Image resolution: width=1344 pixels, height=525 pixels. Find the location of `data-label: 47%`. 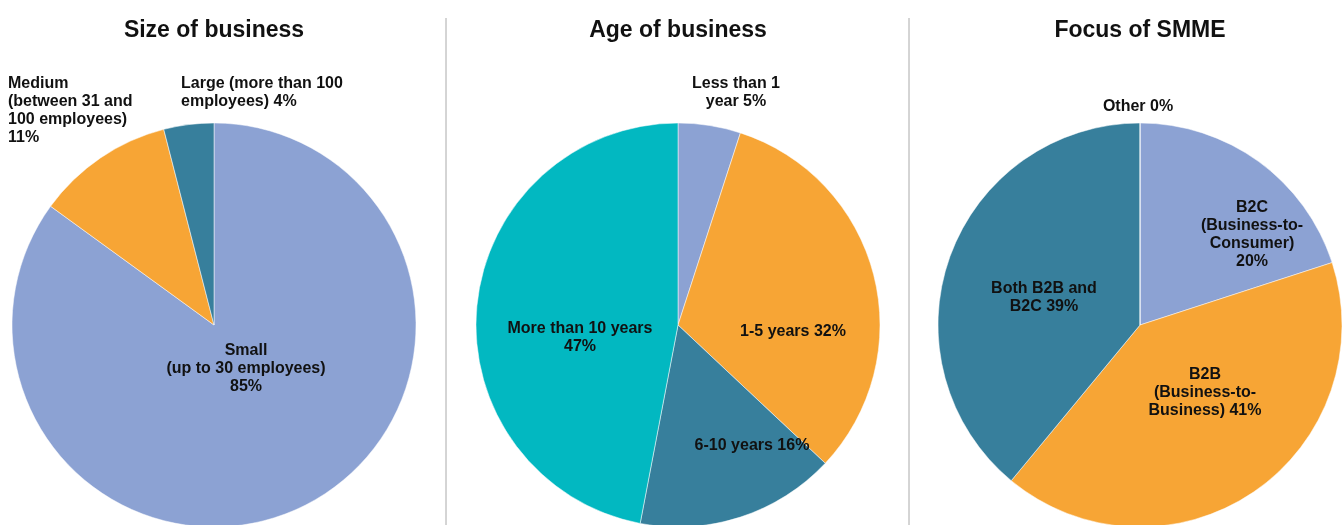

data-label: 47% is located at coordinates (580, 345).